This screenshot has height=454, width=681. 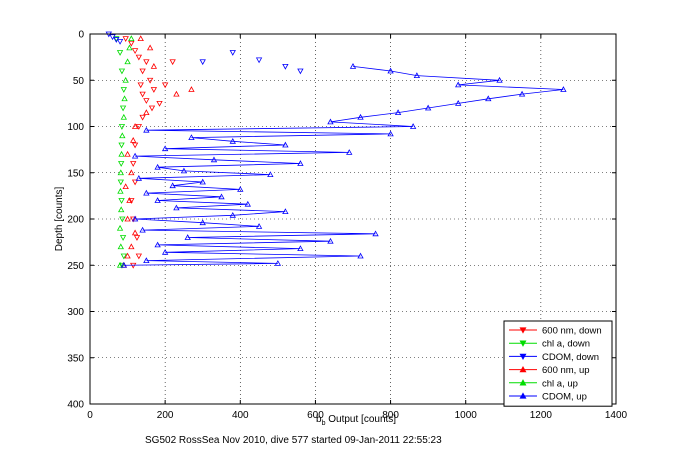 I want to click on legend-label: chl a, up, so click(x=560, y=383).